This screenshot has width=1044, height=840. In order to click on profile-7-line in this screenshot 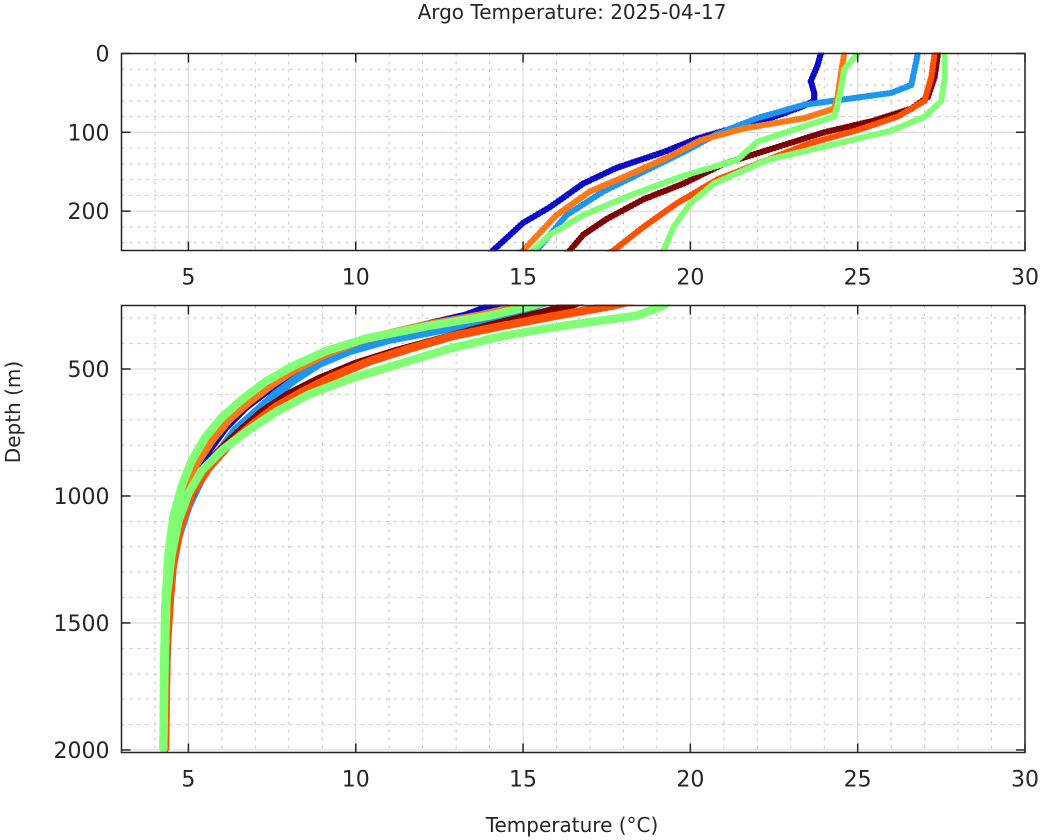, I will do `click(802, 155)`.